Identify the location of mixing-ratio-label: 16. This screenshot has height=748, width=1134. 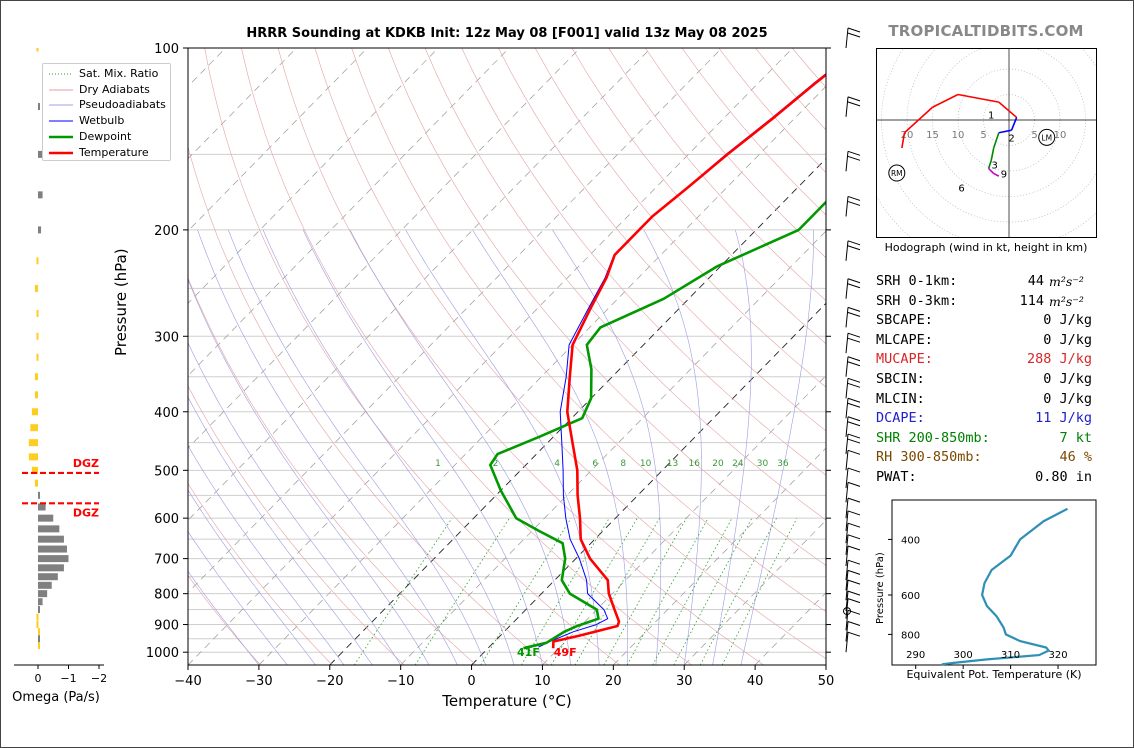
(694, 464).